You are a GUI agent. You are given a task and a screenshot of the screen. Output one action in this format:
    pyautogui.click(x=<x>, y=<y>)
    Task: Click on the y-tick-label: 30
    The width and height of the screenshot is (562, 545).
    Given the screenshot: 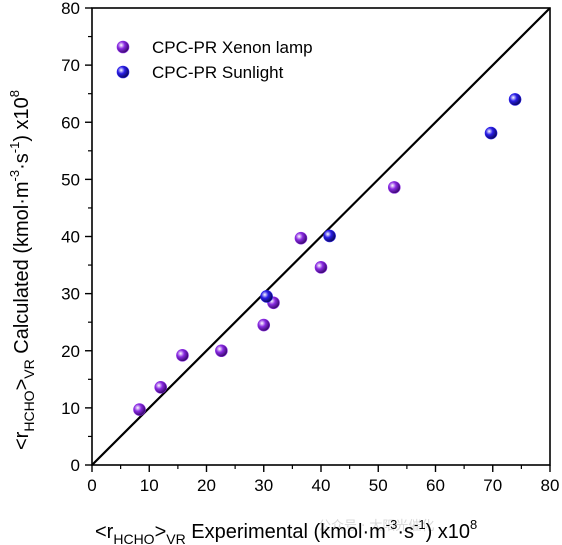 What is the action you would take?
    pyautogui.click(x=70, y=294)
    